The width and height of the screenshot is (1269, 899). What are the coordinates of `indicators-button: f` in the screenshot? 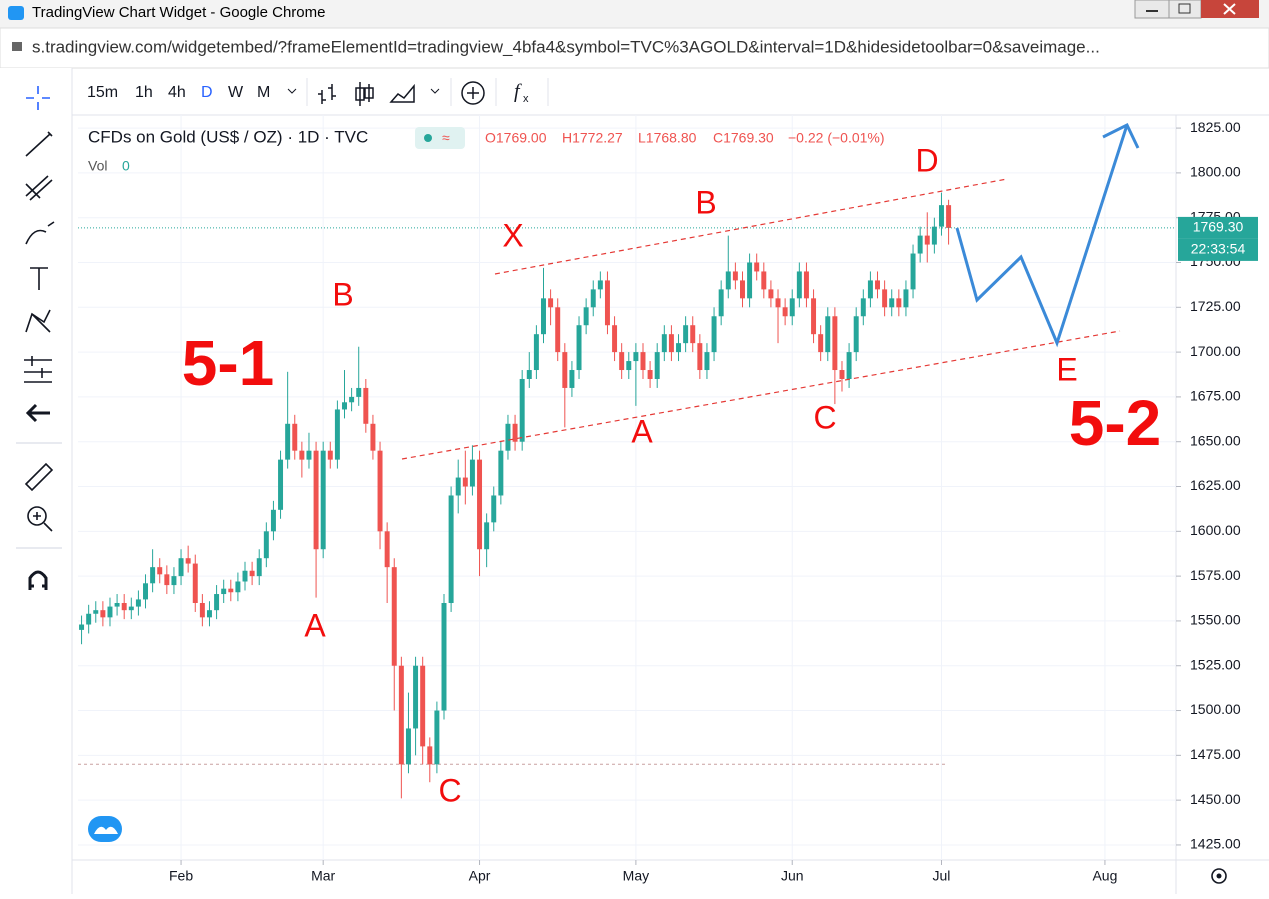 It's located at (518, 92).